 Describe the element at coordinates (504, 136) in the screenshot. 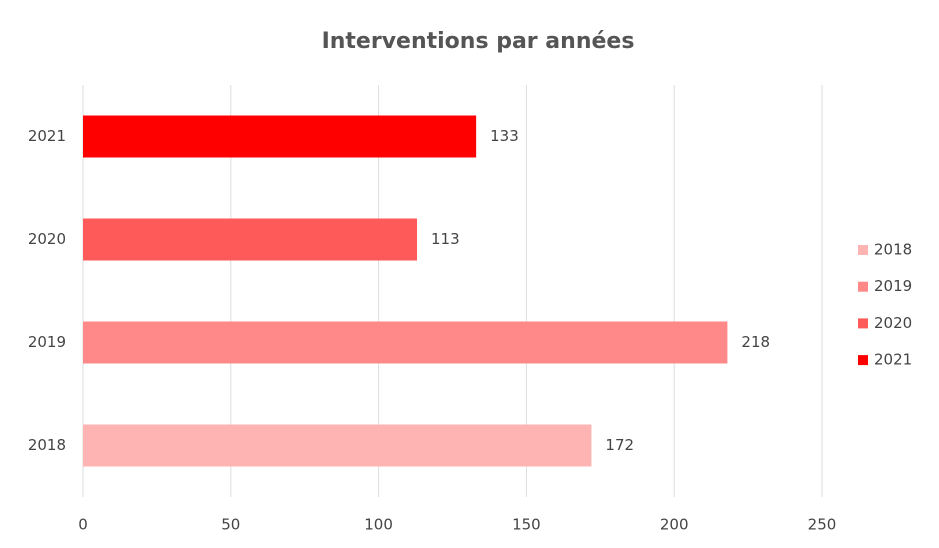

I see `data-label: 133` at that location.